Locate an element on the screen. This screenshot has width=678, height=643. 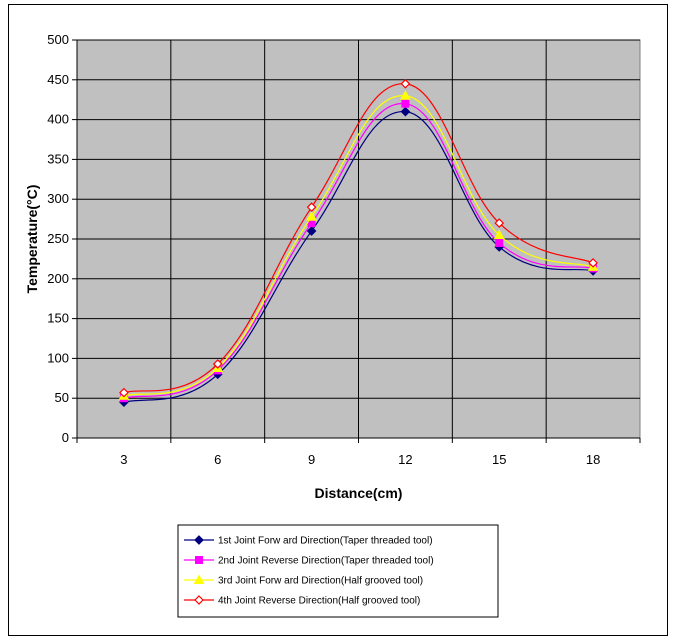
y-tick-label: 300 is located at coordinates (58, 198).